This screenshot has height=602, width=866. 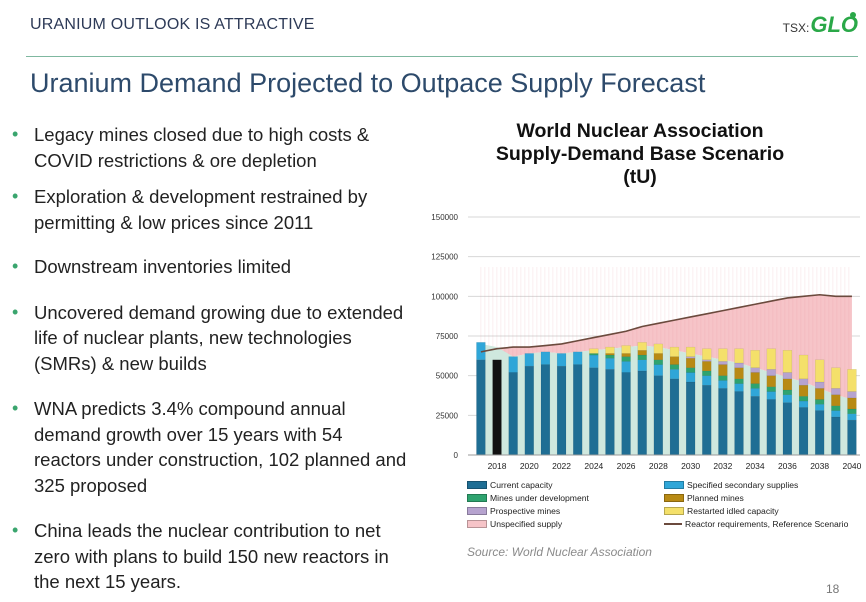 What do you see at coordinates (851, 466) in the screenshot?
I see `x-tick-label: 2040` at bounding box center [851, 466].